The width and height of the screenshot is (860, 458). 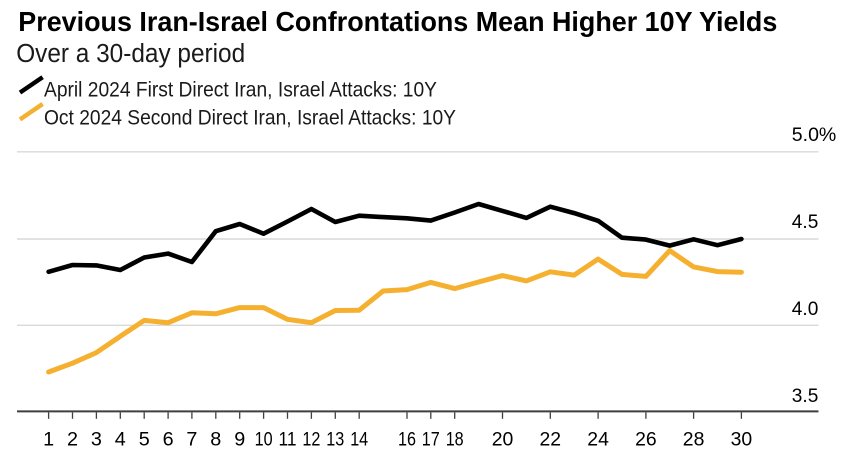 I want to click on svg-text: 5.0%, so click(x=814, y=135).